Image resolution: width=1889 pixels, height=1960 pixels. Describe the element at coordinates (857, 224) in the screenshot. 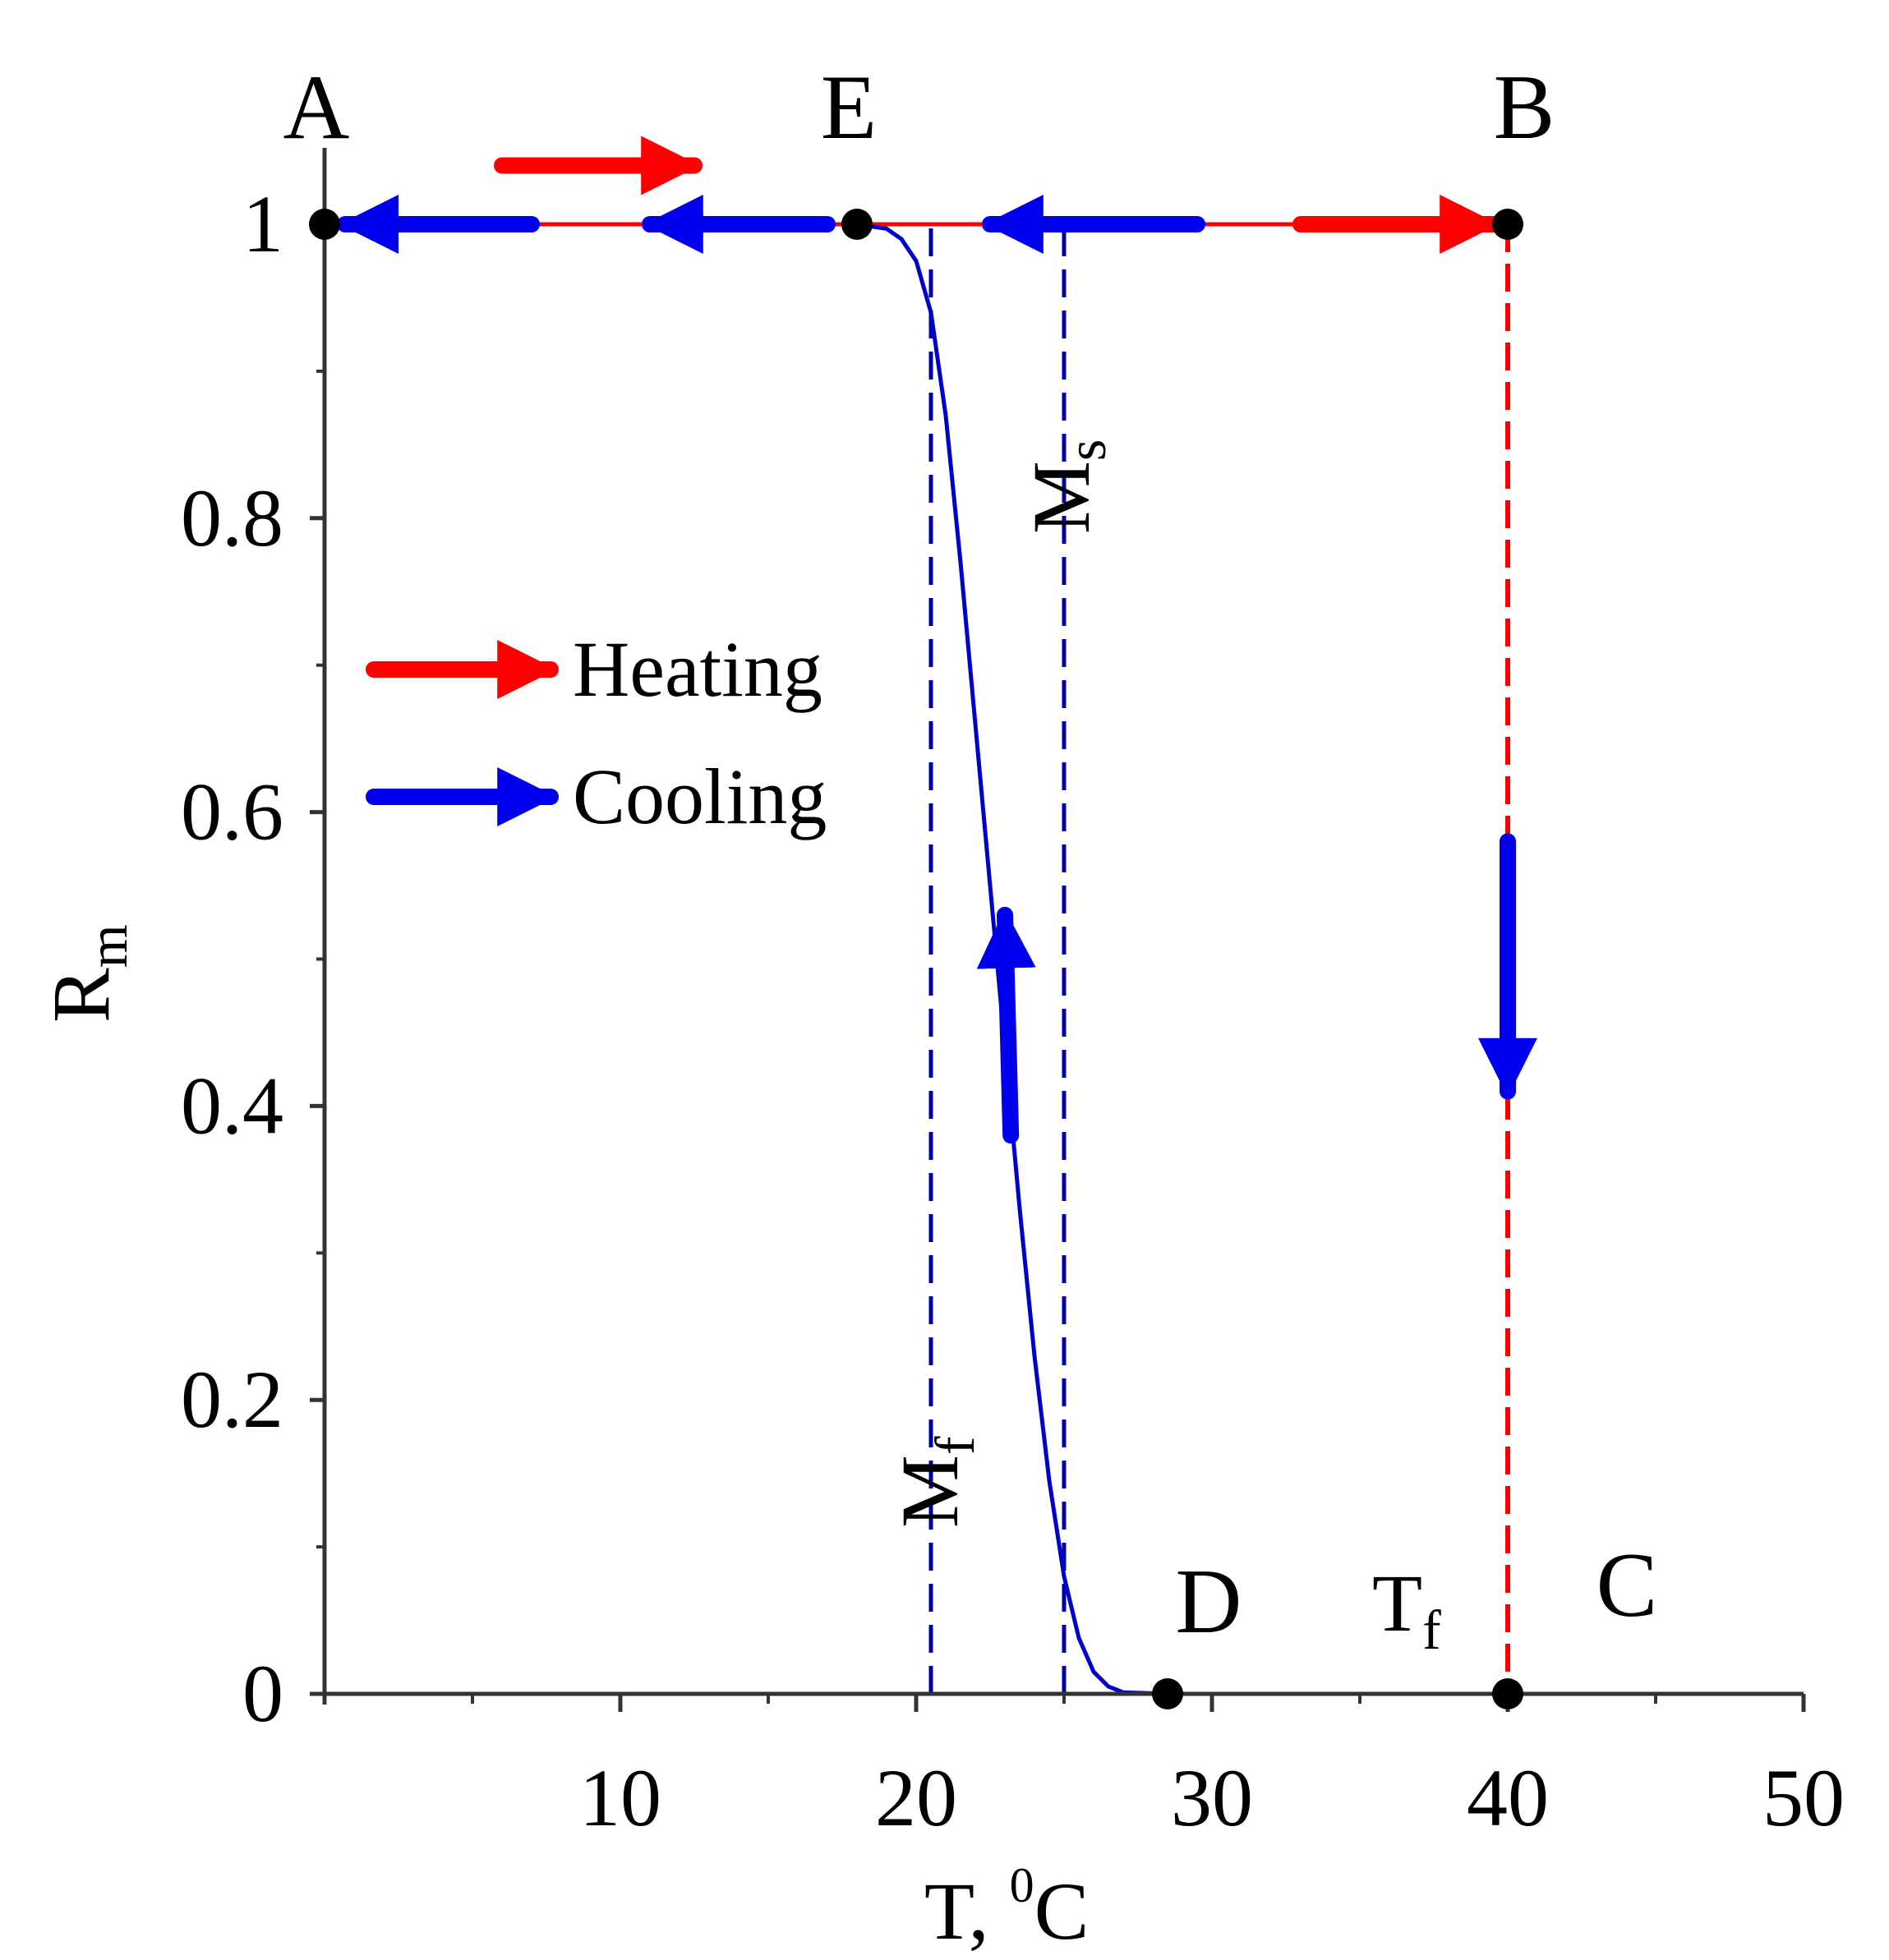

I see `point-e` at that location.